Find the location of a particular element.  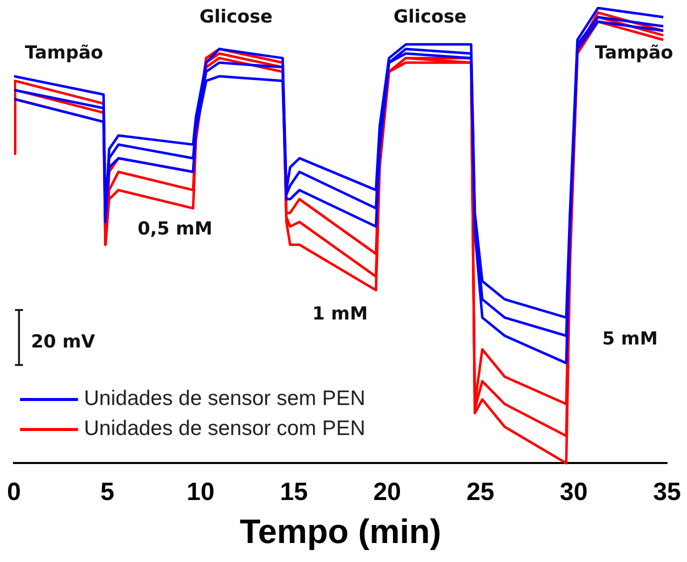

x-tick-label: 35 is located at coordinates (667, 492).